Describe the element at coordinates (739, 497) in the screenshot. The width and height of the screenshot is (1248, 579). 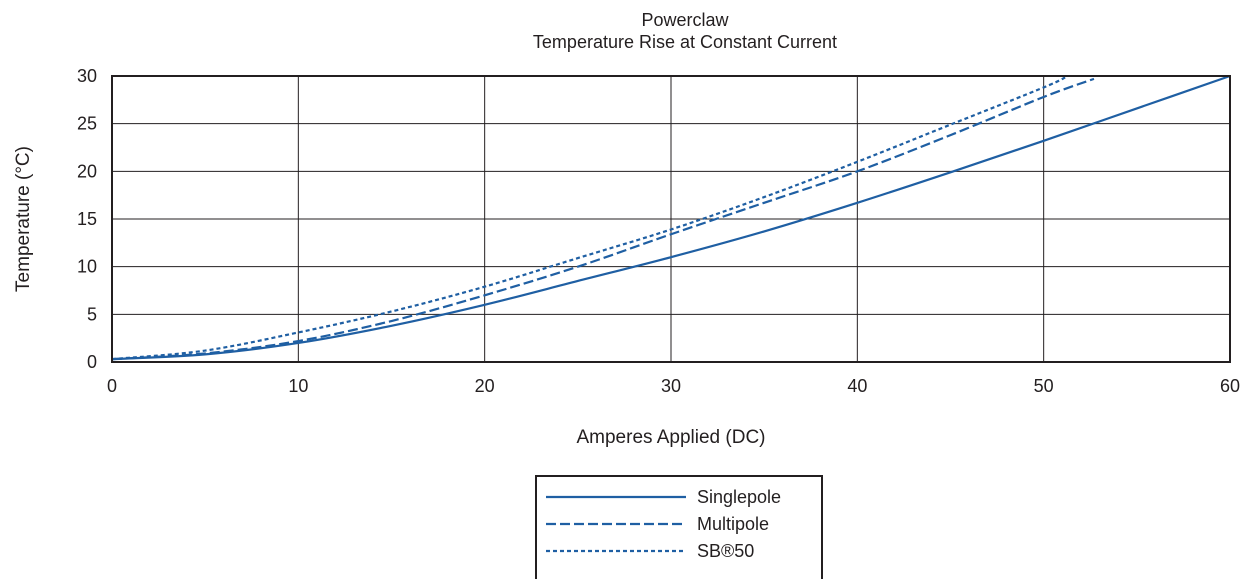
I see `legend-label: Singlepole` at that location.